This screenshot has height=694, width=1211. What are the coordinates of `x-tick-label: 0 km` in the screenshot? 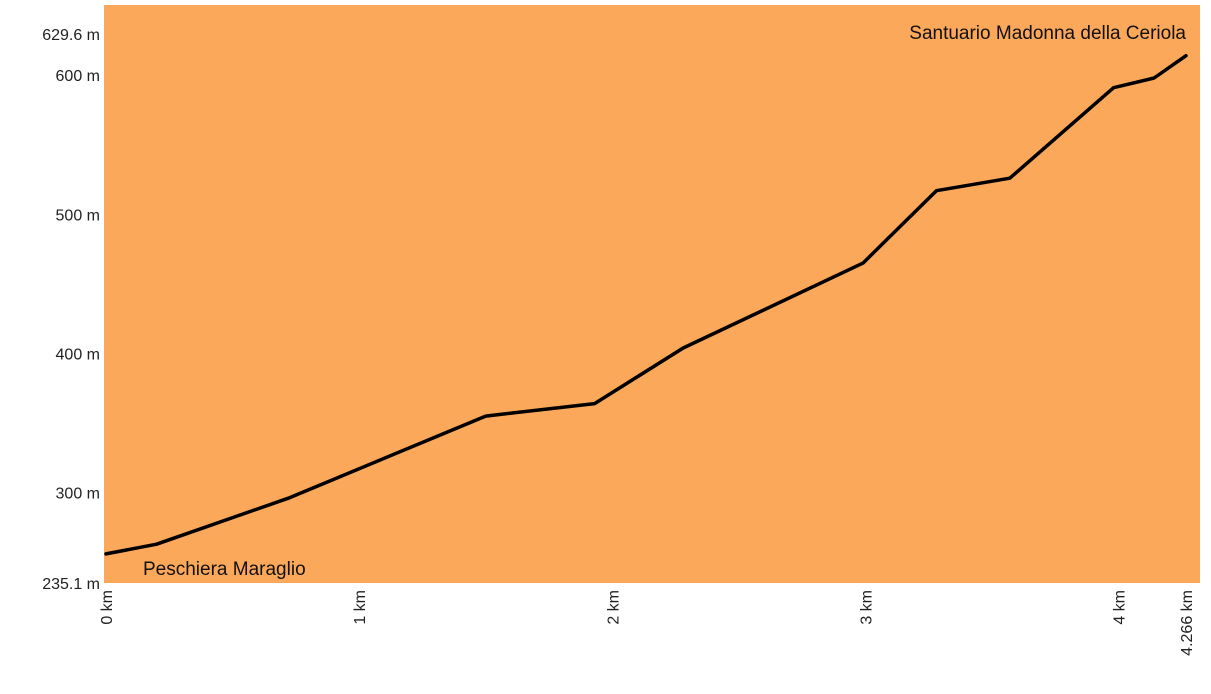 It's located at (107, 607).